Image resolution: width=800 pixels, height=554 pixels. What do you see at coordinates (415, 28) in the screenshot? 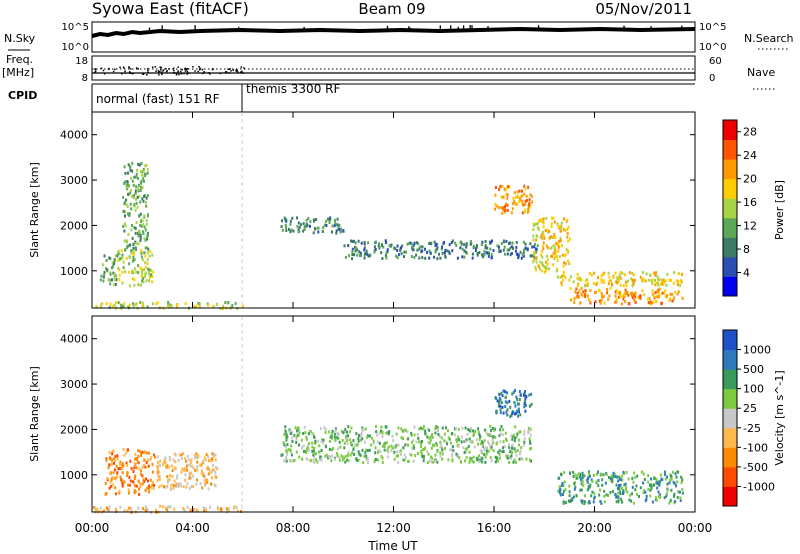
I see `nsky-spikes` at bounding box center [415, 28].